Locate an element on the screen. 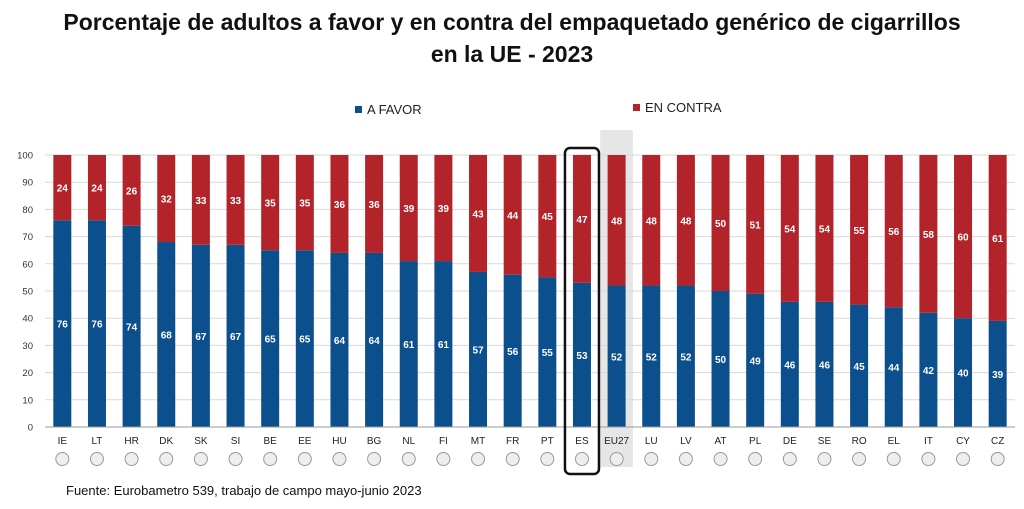 Image resolution: width=1024 pixels, height=509 pixels. data-label-a-favor: 55 is located at coordinates (548, 353).